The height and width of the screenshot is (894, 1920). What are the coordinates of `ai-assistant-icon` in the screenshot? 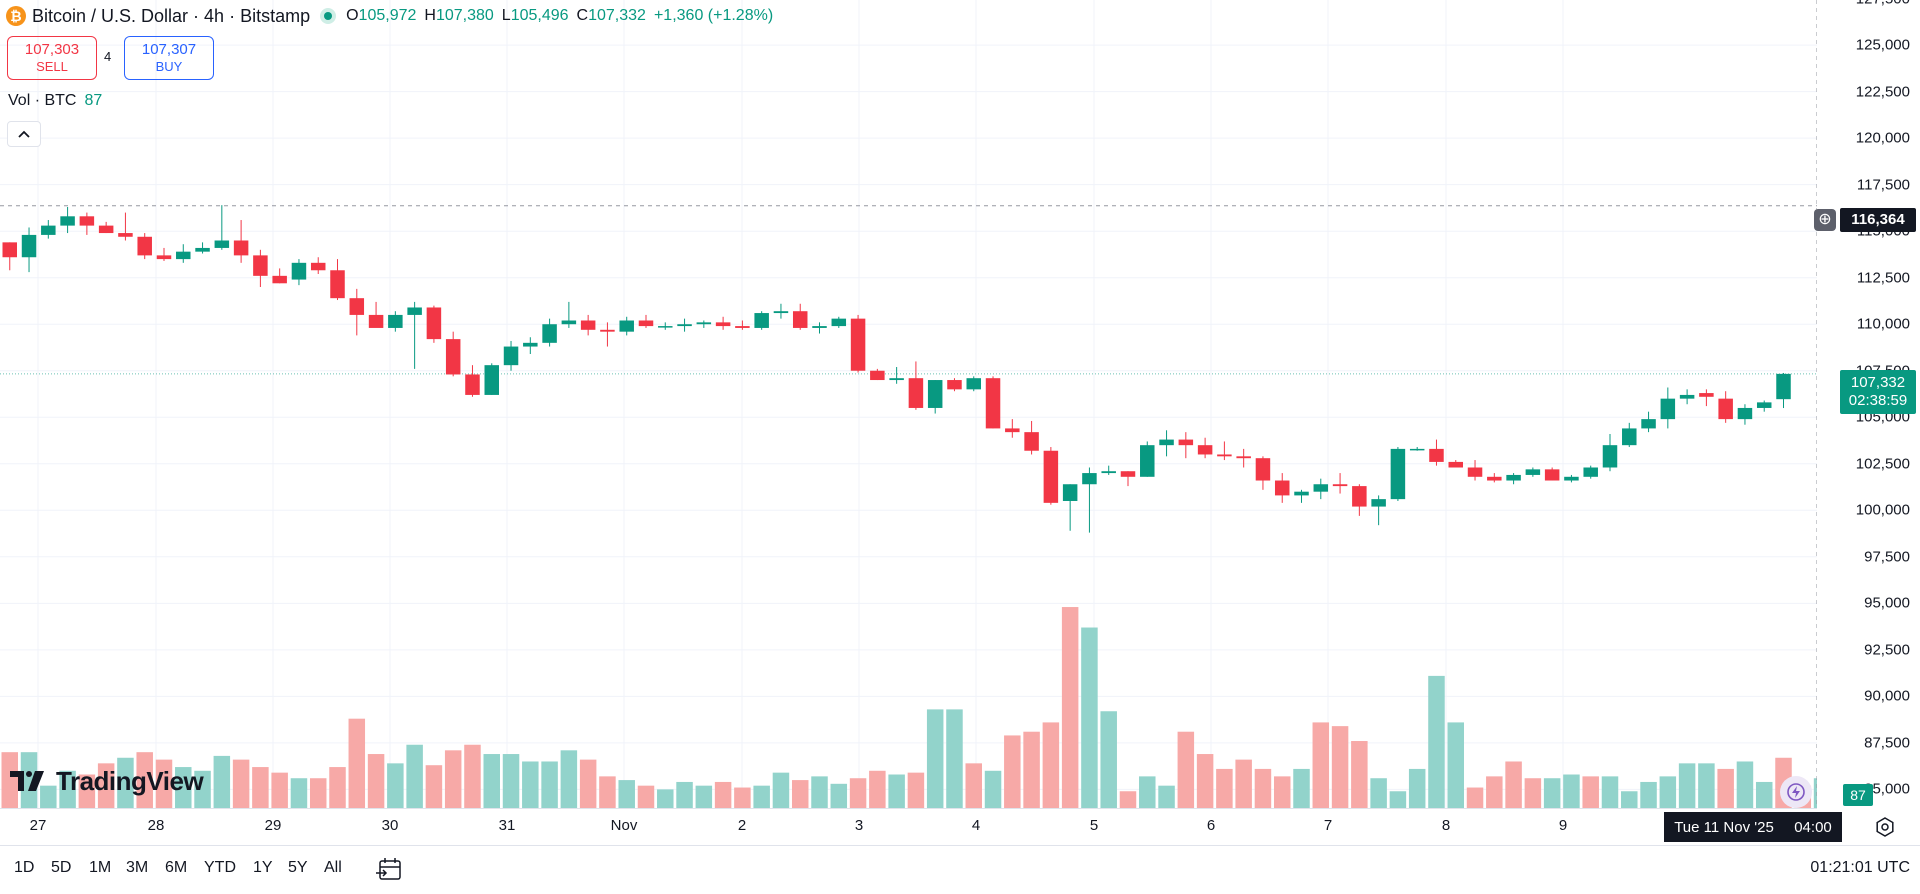 It's located at (1796, 792).